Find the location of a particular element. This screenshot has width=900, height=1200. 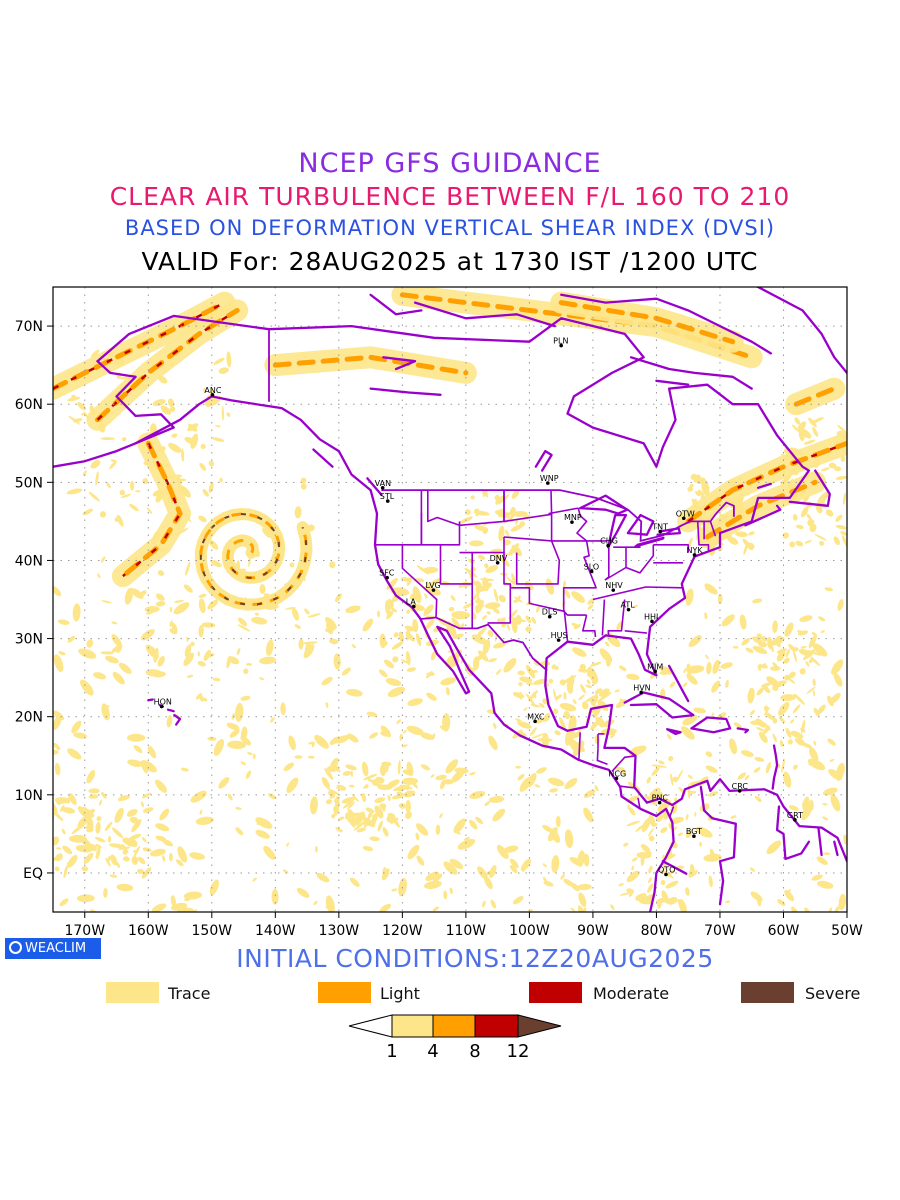

station-label: CRC is located at coordinates (740, 786).